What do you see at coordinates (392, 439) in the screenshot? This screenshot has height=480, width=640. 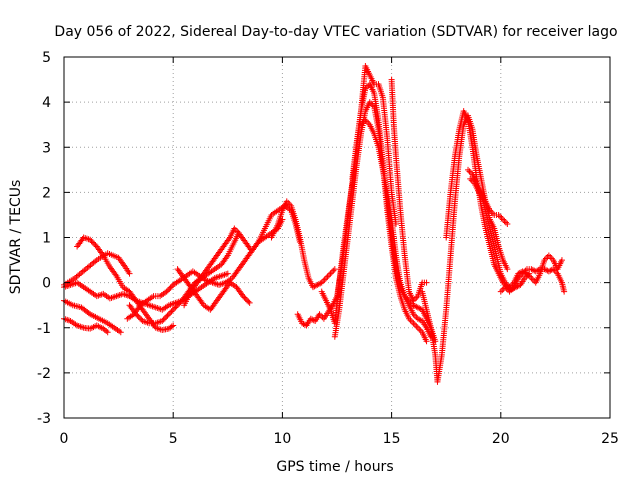 I see `x-tick-label: 15` at bounding box center [392, 439].